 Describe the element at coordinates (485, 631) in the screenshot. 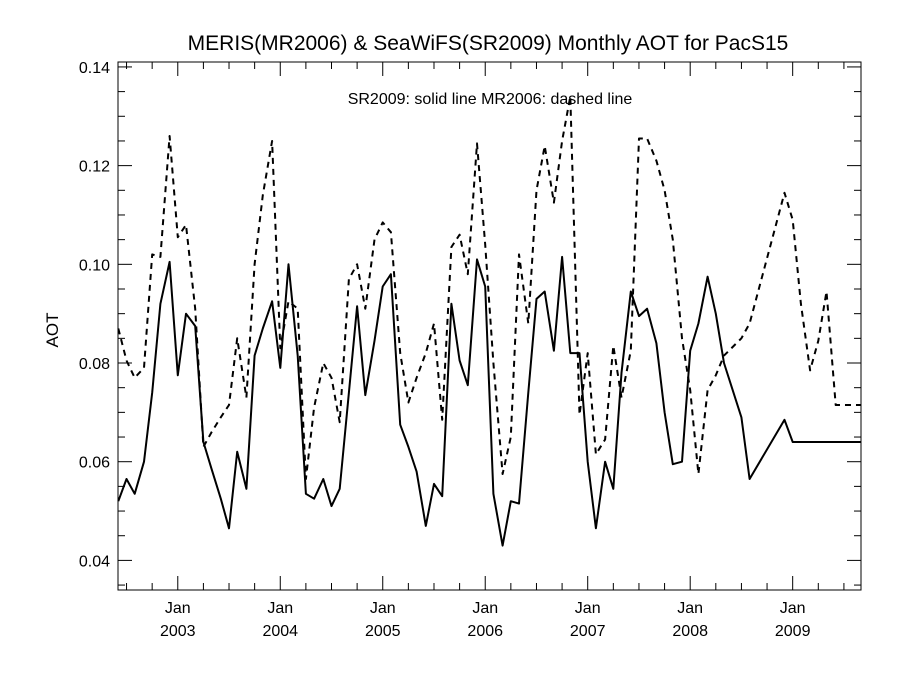

I see `x-tick-label-year: 2006` at that location.